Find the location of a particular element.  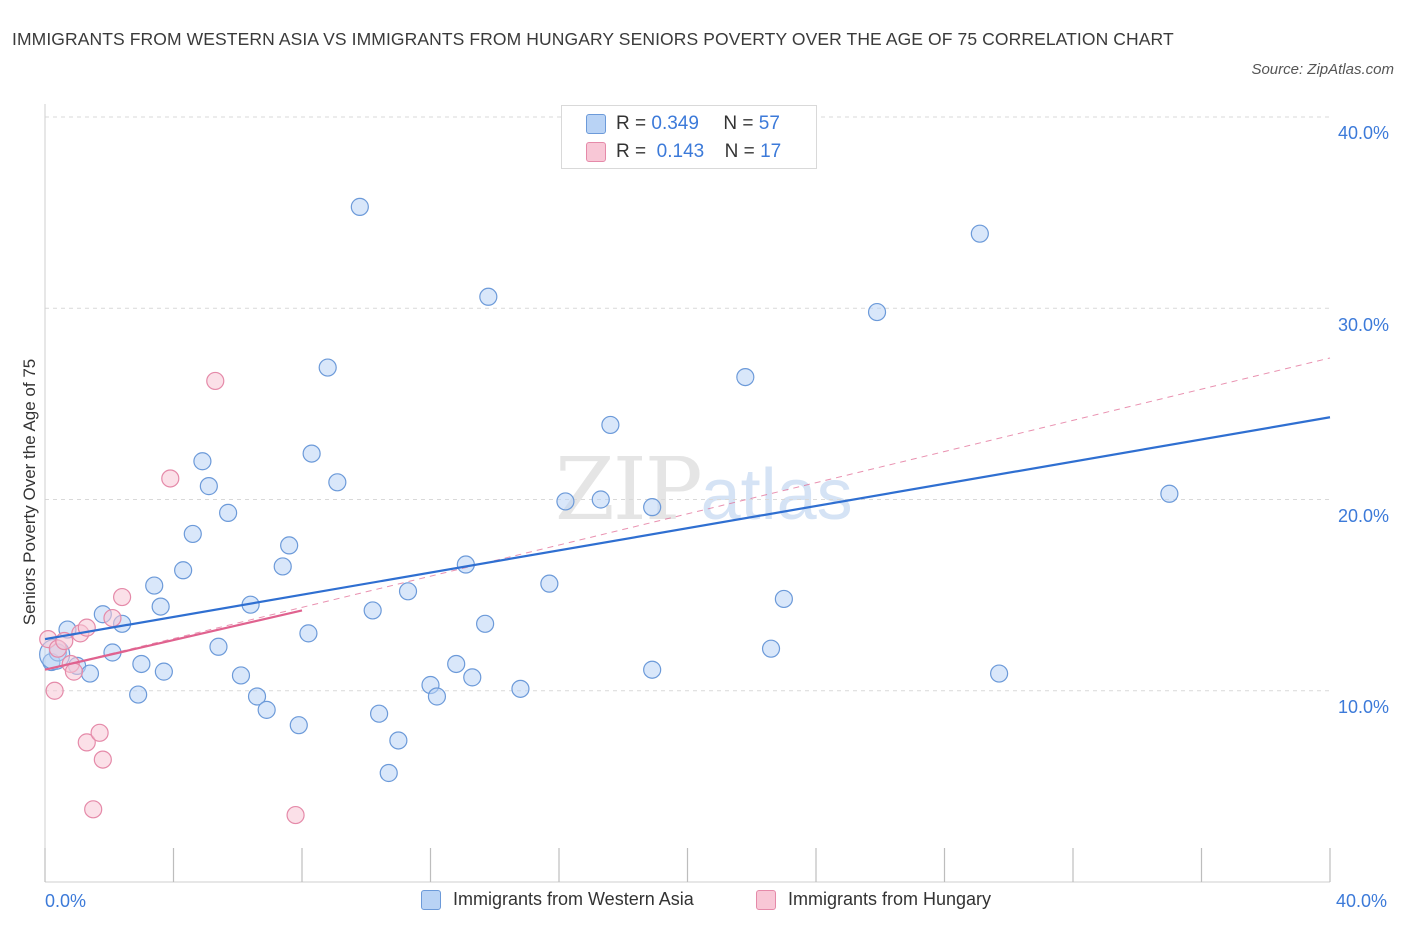

series-name: Immigrants from Western Asia is located at coordinates (573, 899).